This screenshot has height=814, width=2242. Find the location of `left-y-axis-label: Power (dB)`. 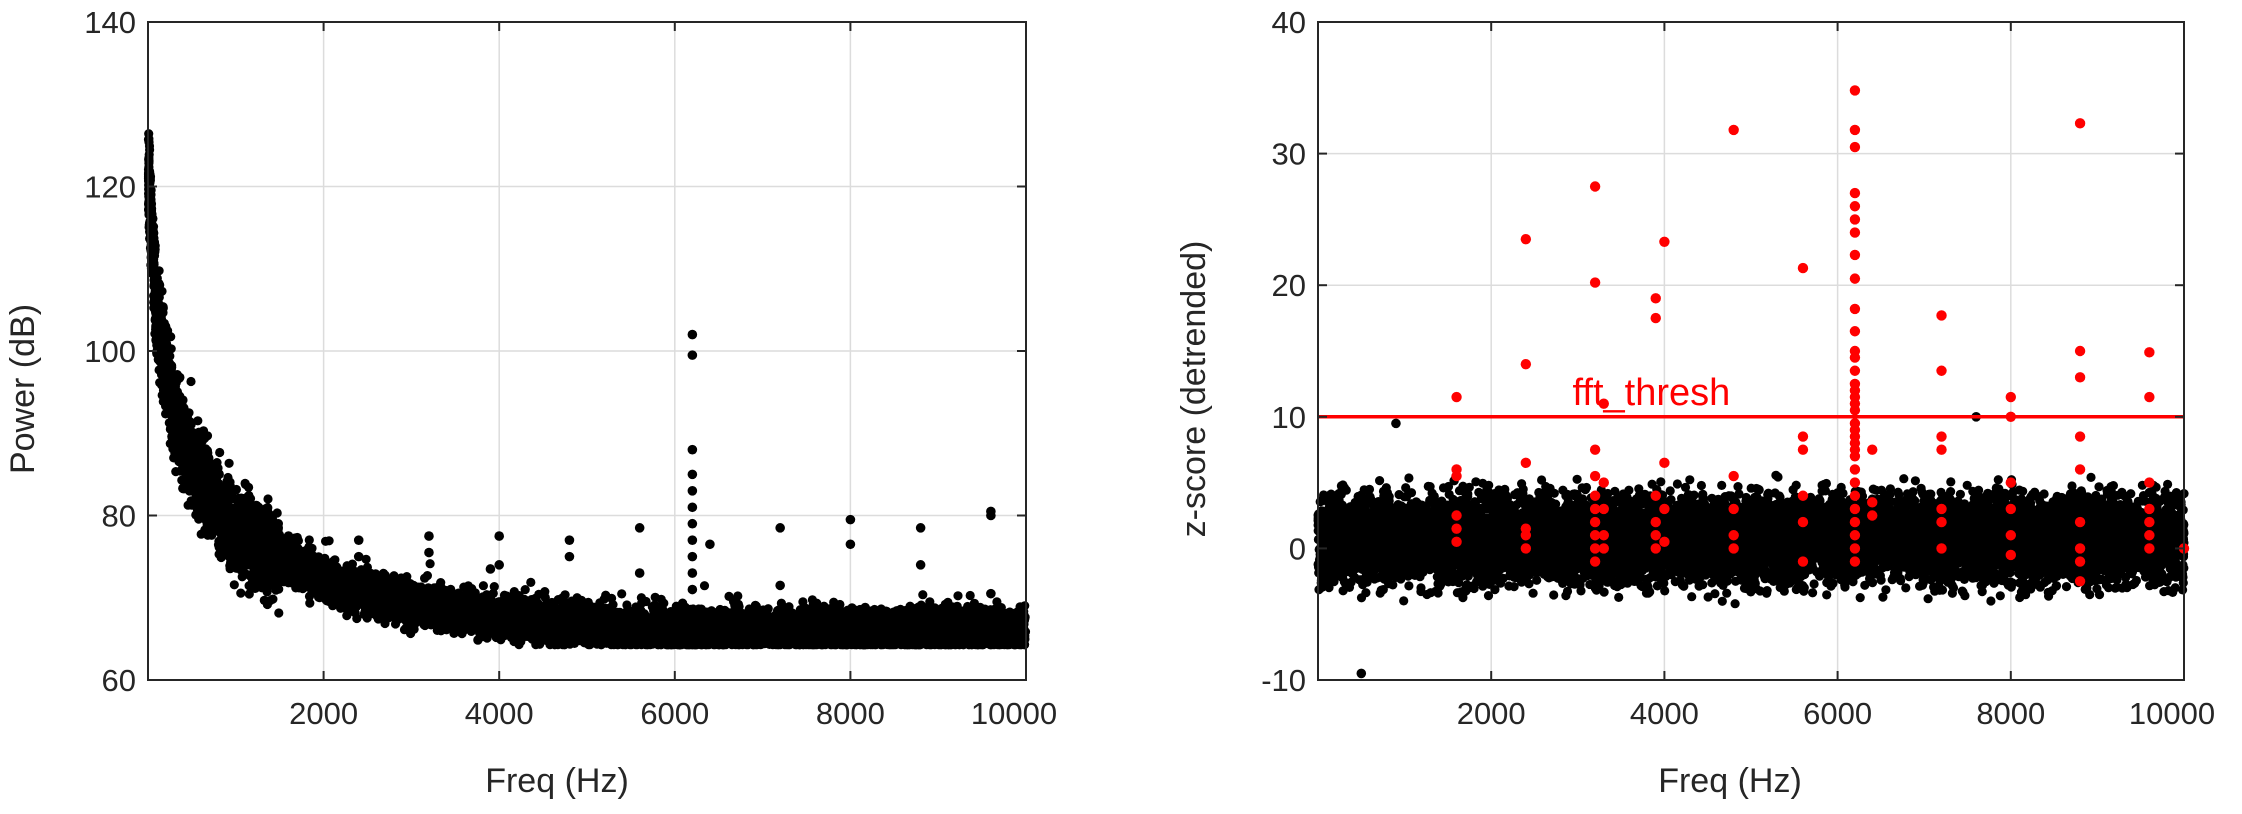

left-y-axis-label: Power (dB) is located at coordinates (23, 389).